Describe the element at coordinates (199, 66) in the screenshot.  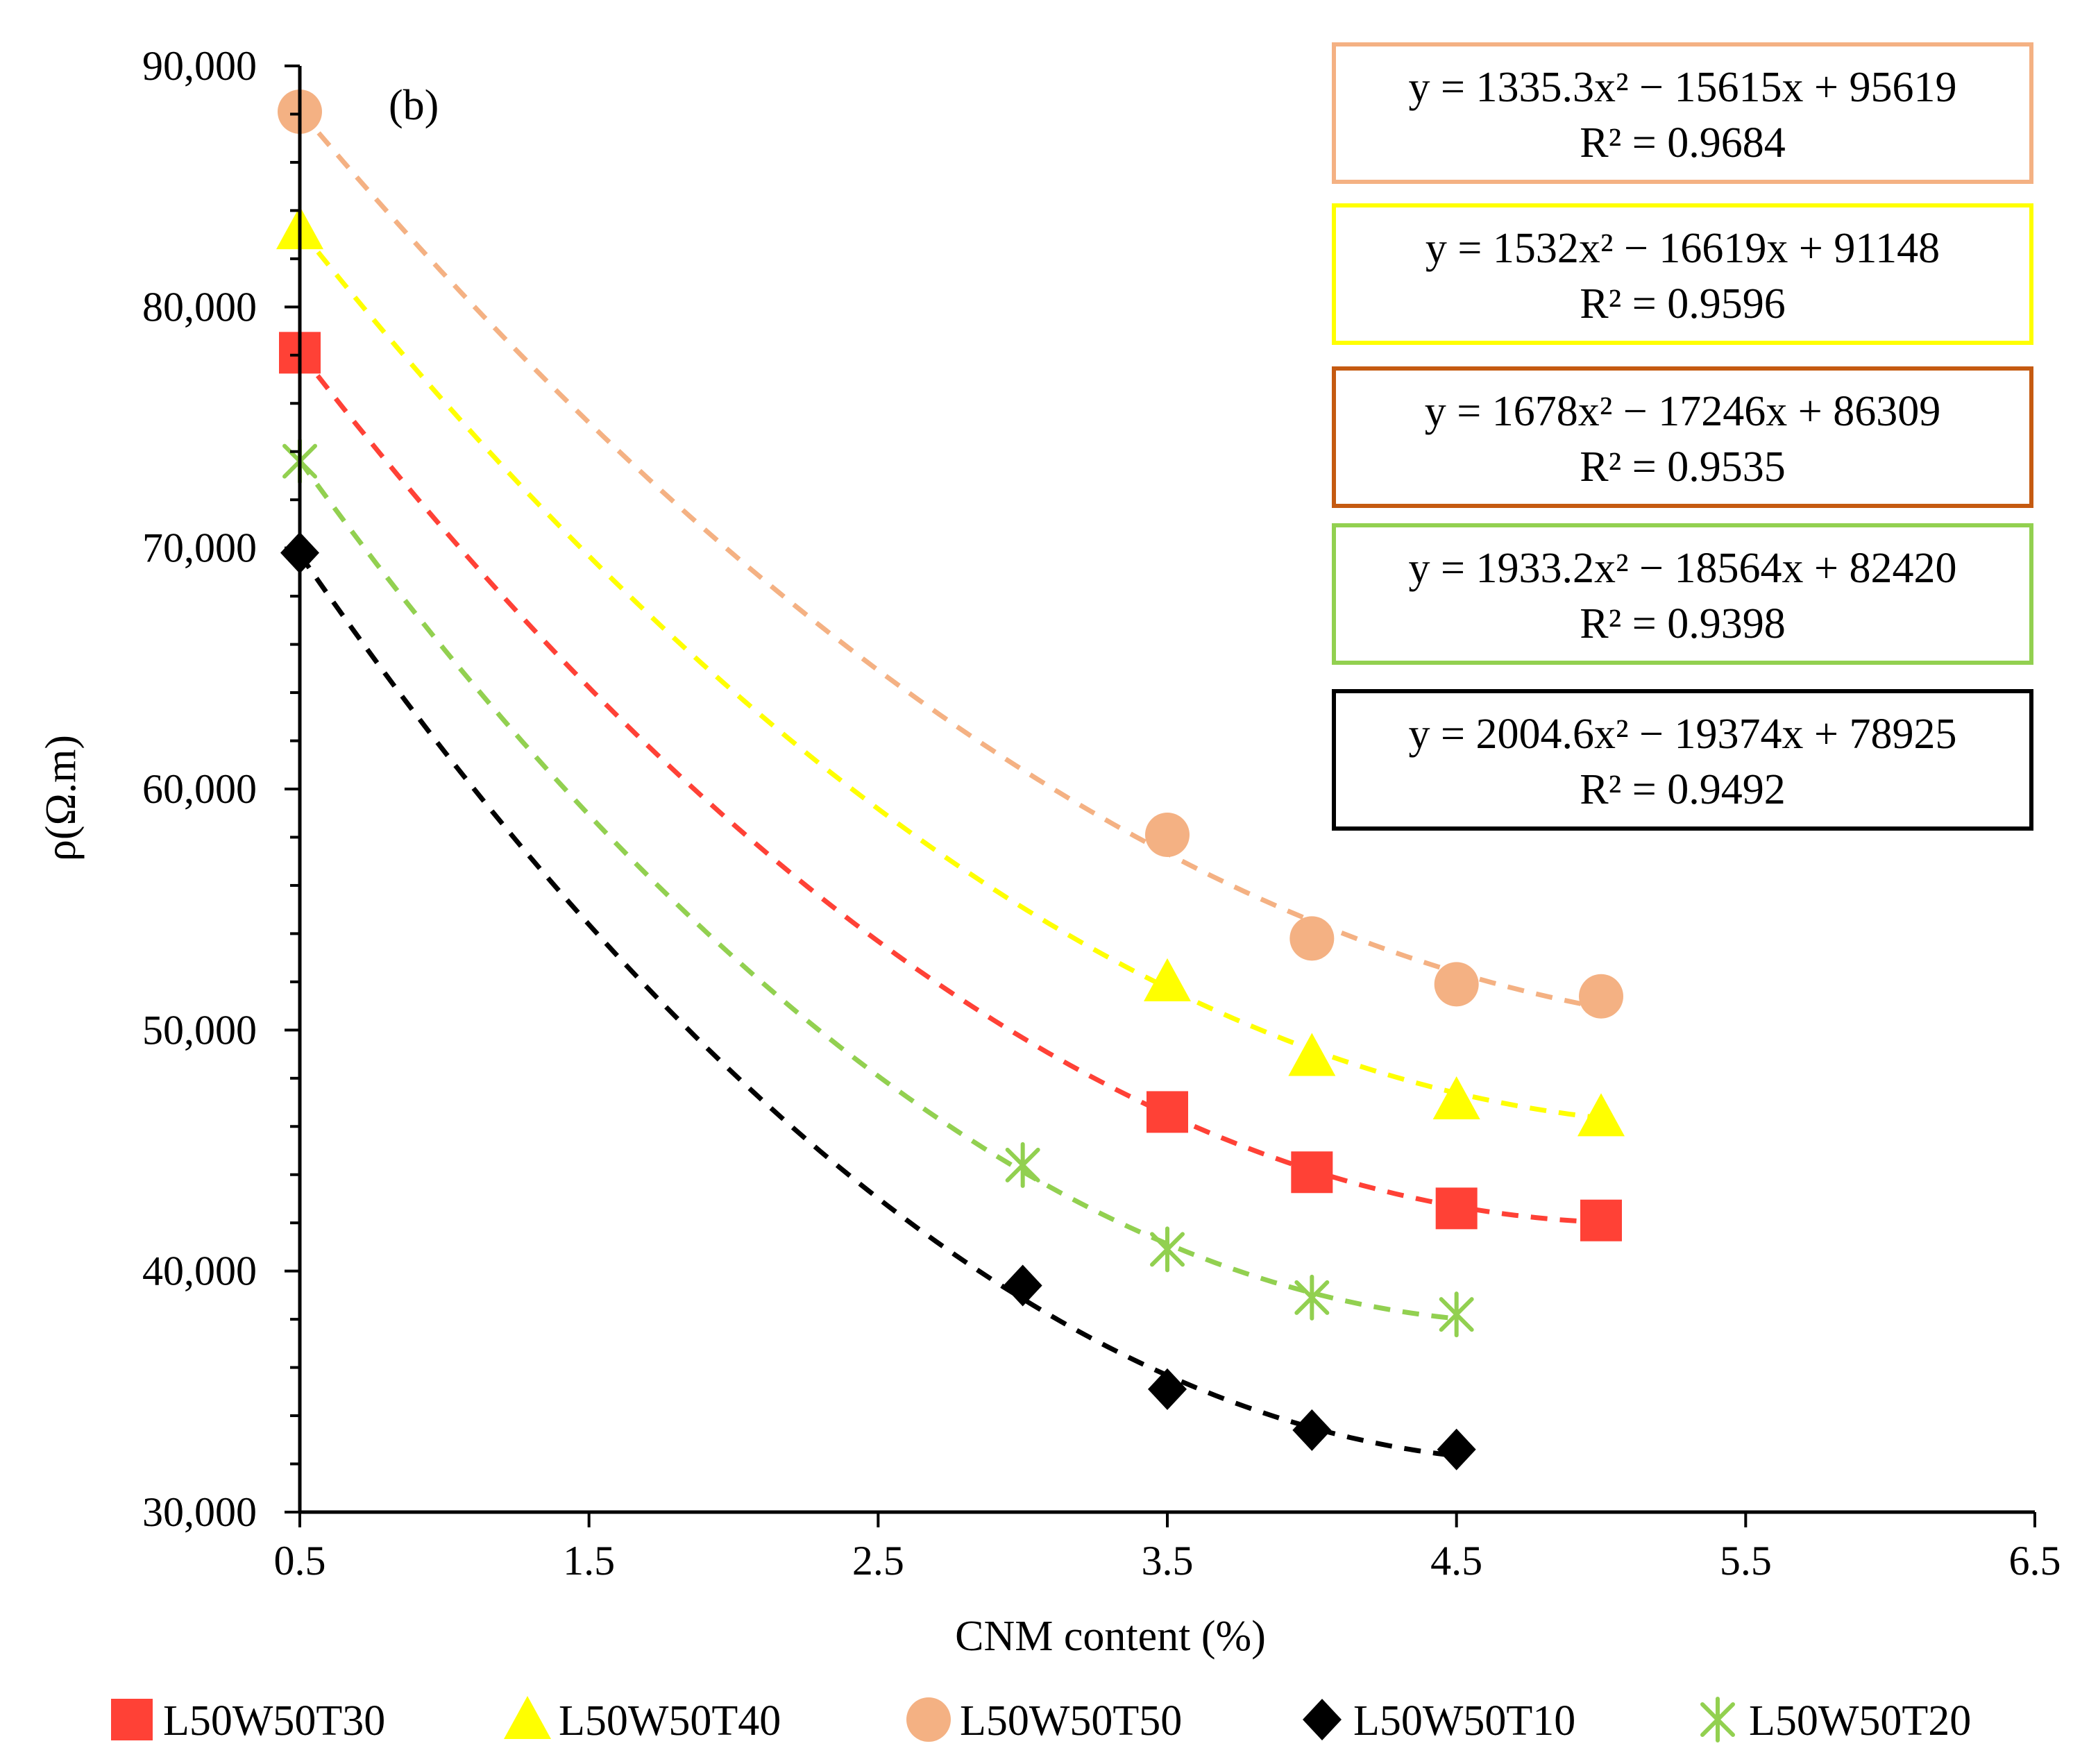
I see `y-tick-label: 90,000` at that location.